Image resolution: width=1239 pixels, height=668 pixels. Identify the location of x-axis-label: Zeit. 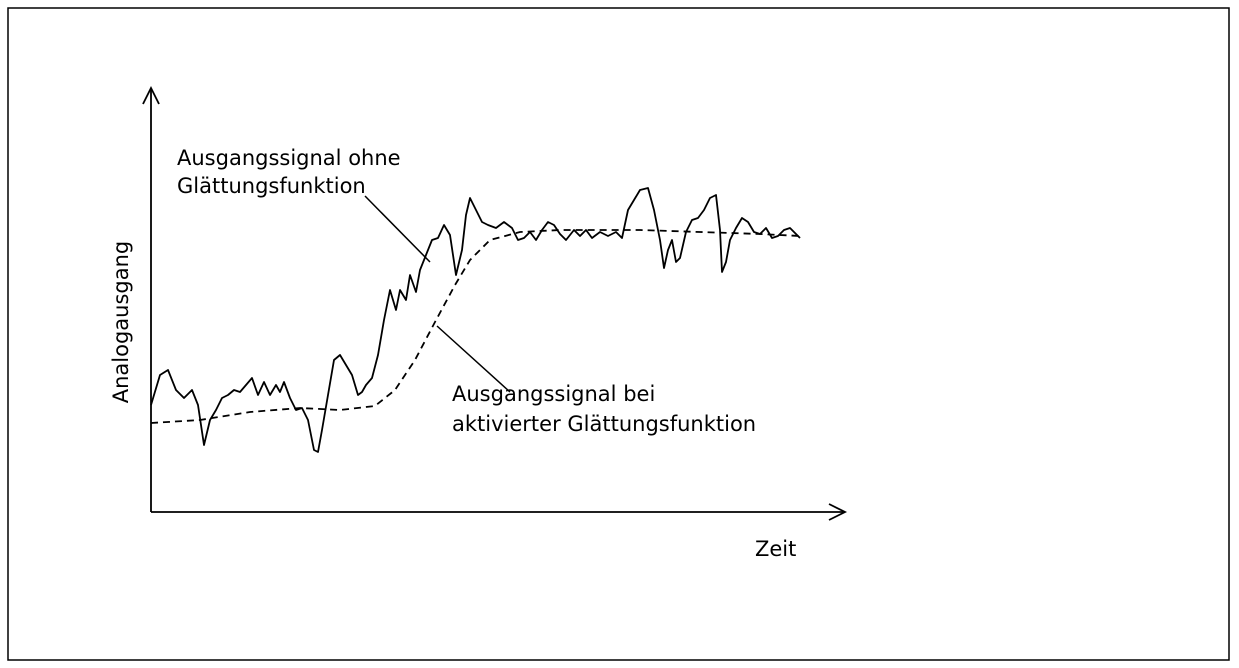
(775, 549).